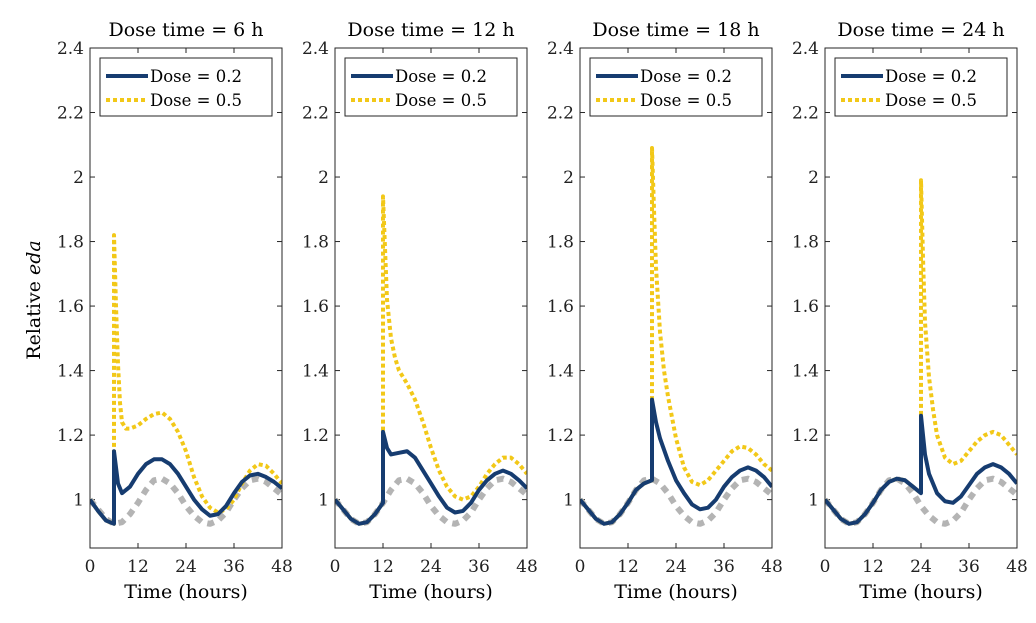  What do you see at coordinates (185, 30) in the screenshot?
I see `panel-title: Dose time = 6 h` at bounding box center [185, 30].